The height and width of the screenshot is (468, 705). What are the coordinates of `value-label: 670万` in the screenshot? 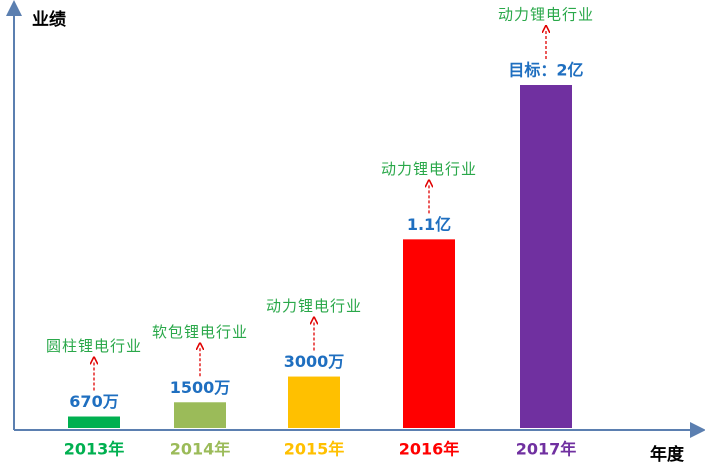 It's located at (93, 401).